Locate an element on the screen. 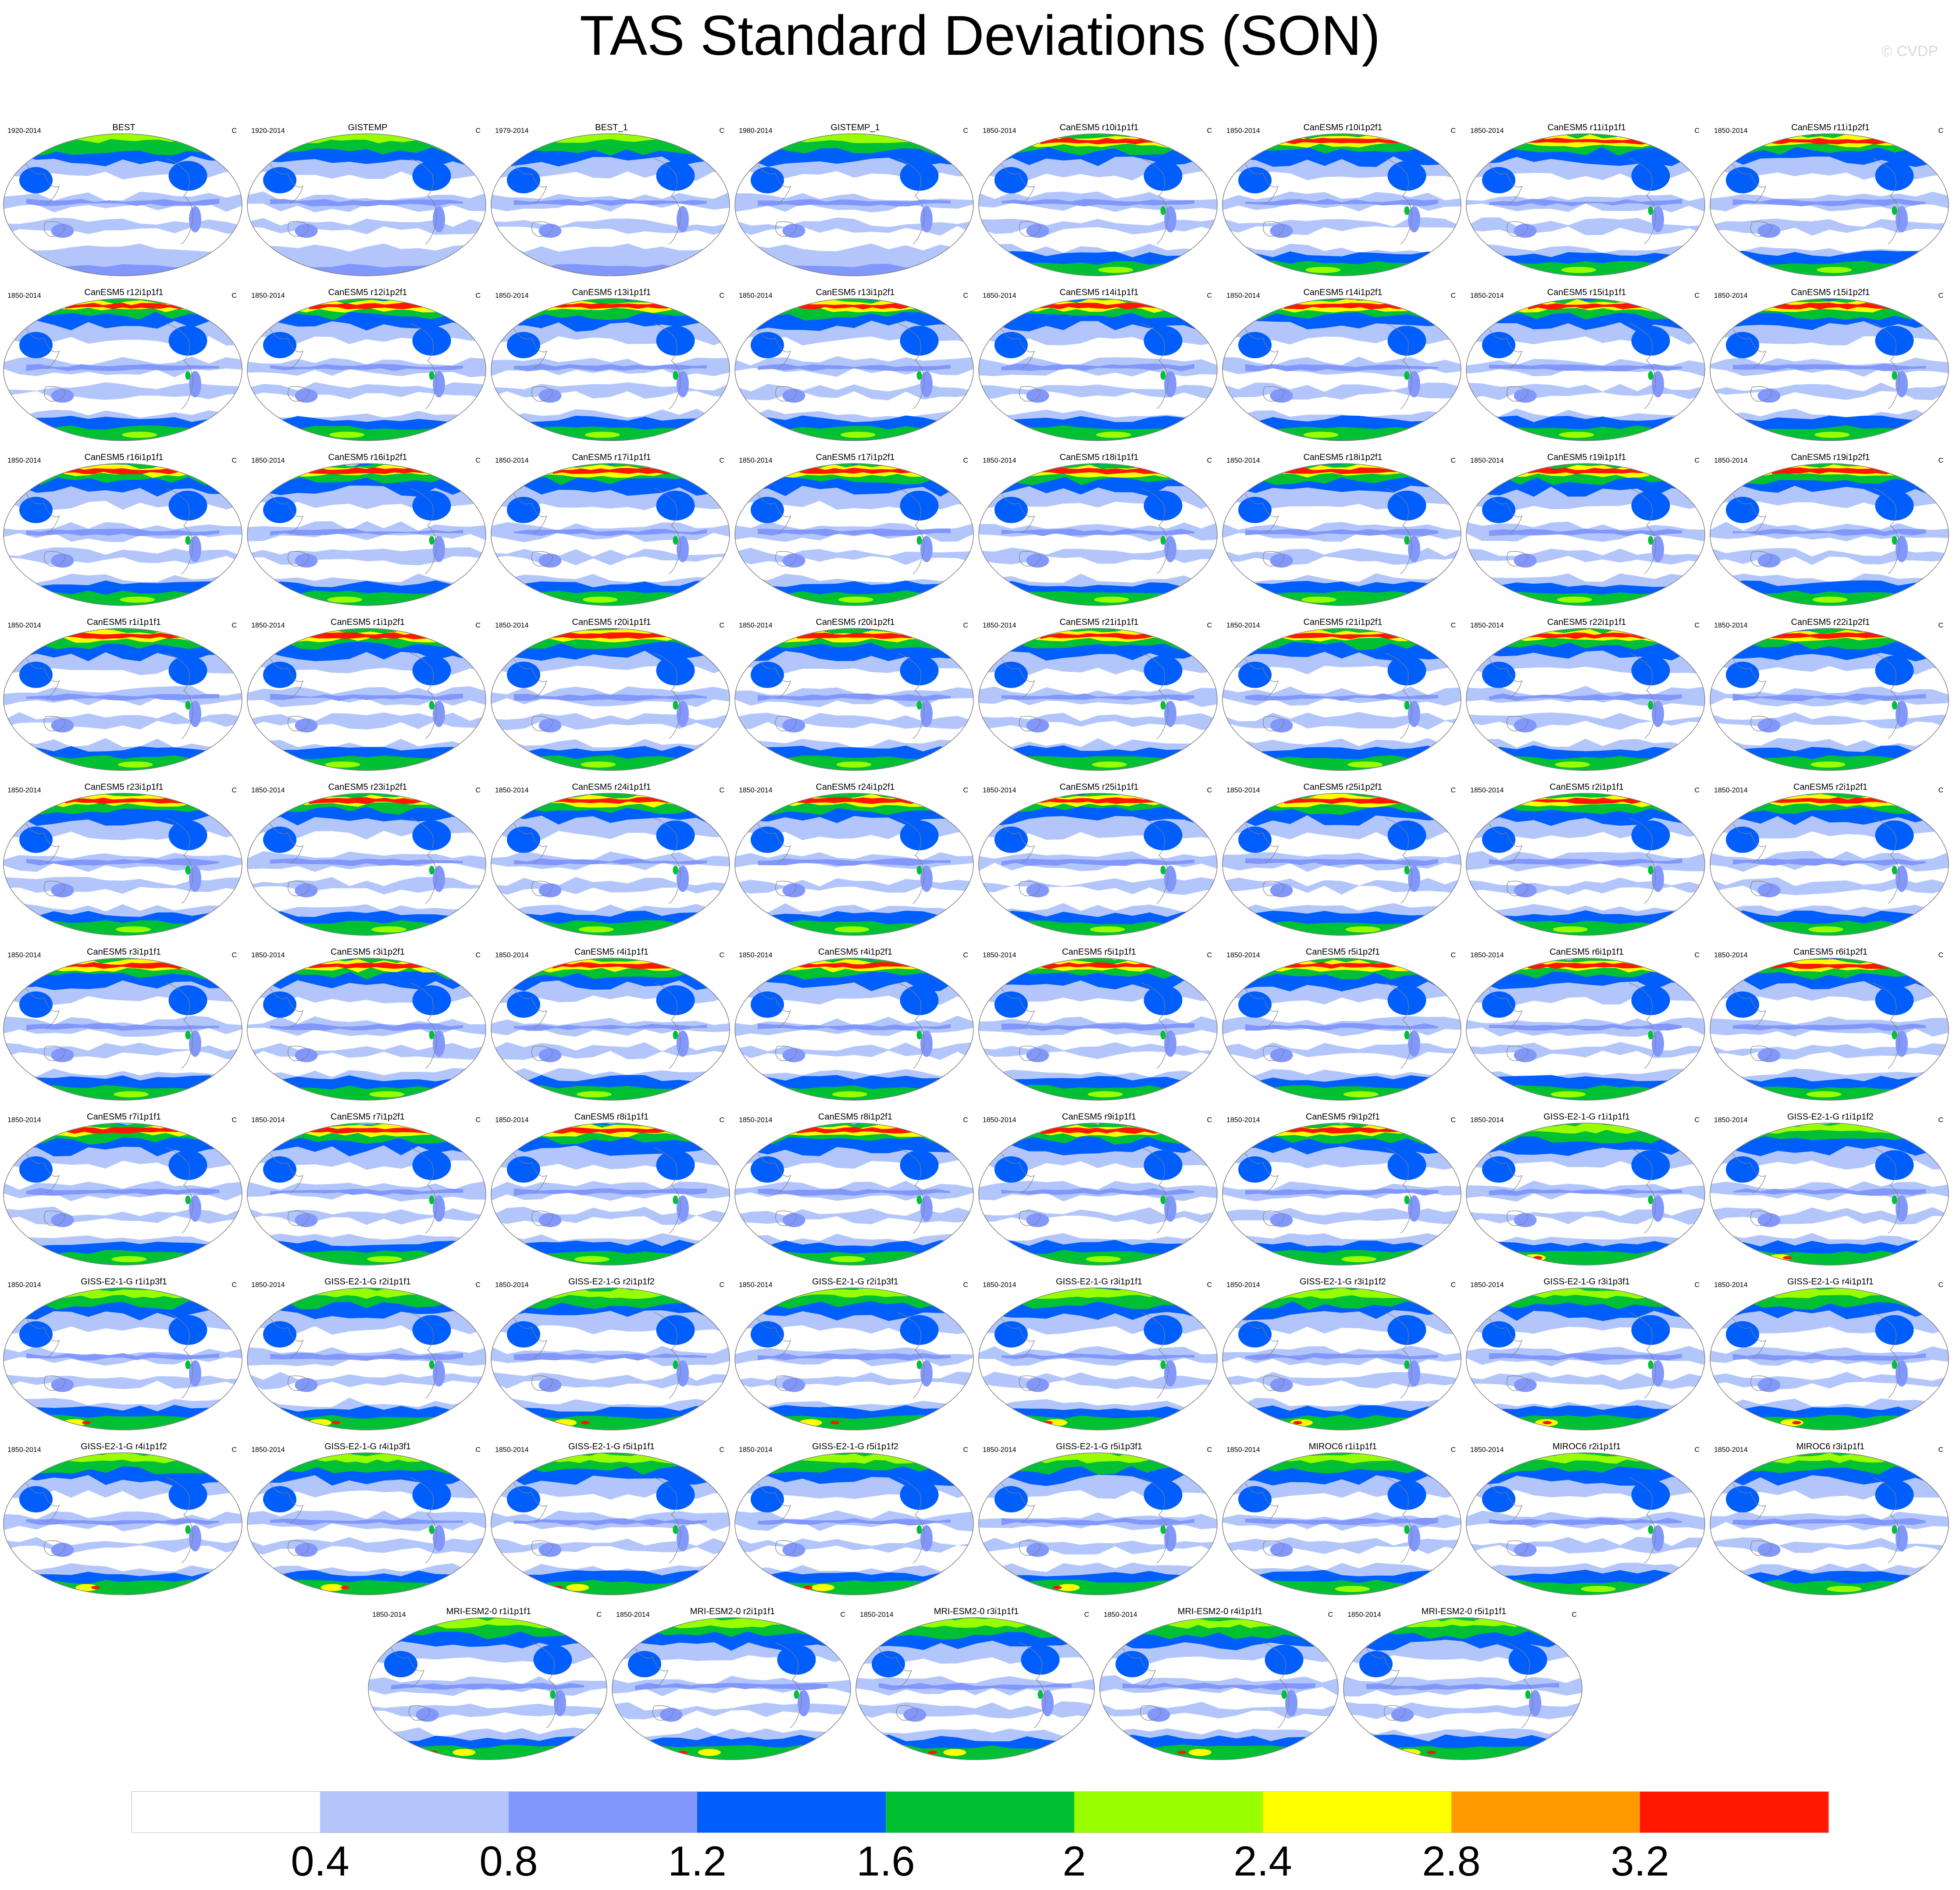 The width and height of the screenshot is (1960, 1890). amazon-patch is located at coordinates (1407, 1035).